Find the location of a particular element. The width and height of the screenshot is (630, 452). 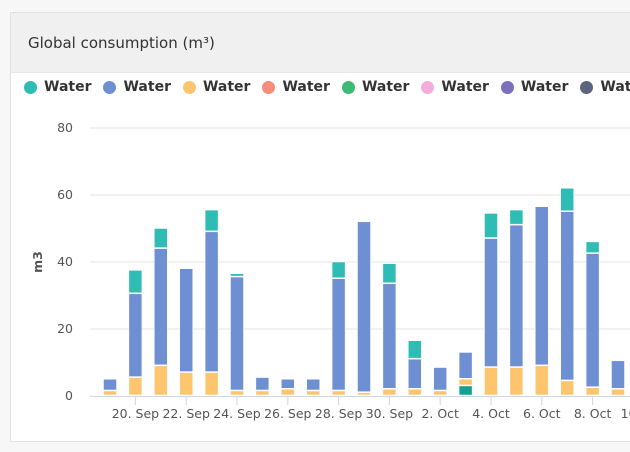

x-tick-label: 10. Oct is located at coordinates (625, 413).